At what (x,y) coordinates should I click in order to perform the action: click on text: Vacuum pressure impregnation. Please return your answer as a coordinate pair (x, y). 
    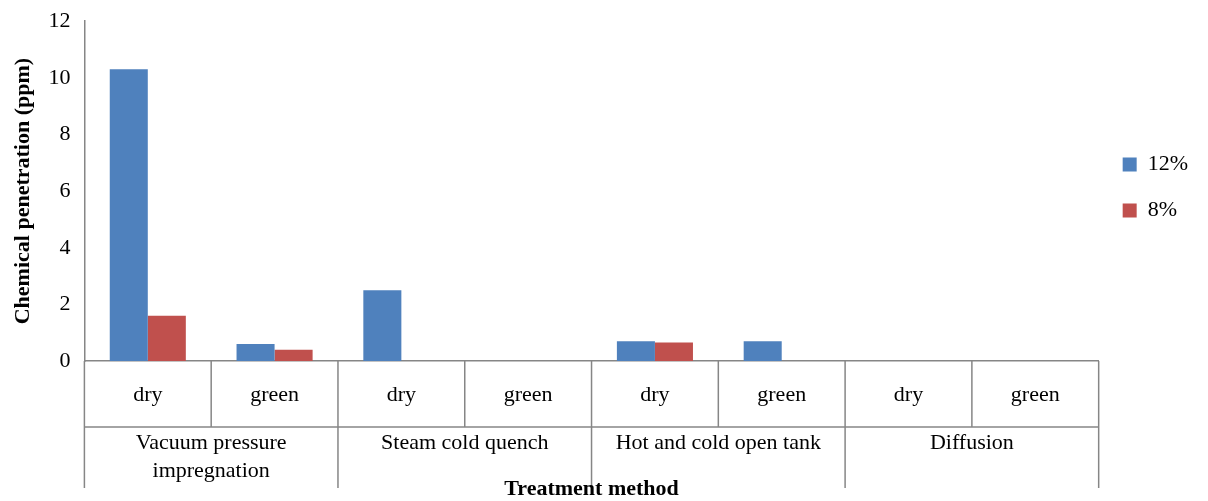
    Looking at the image, I should click on (211, 455).